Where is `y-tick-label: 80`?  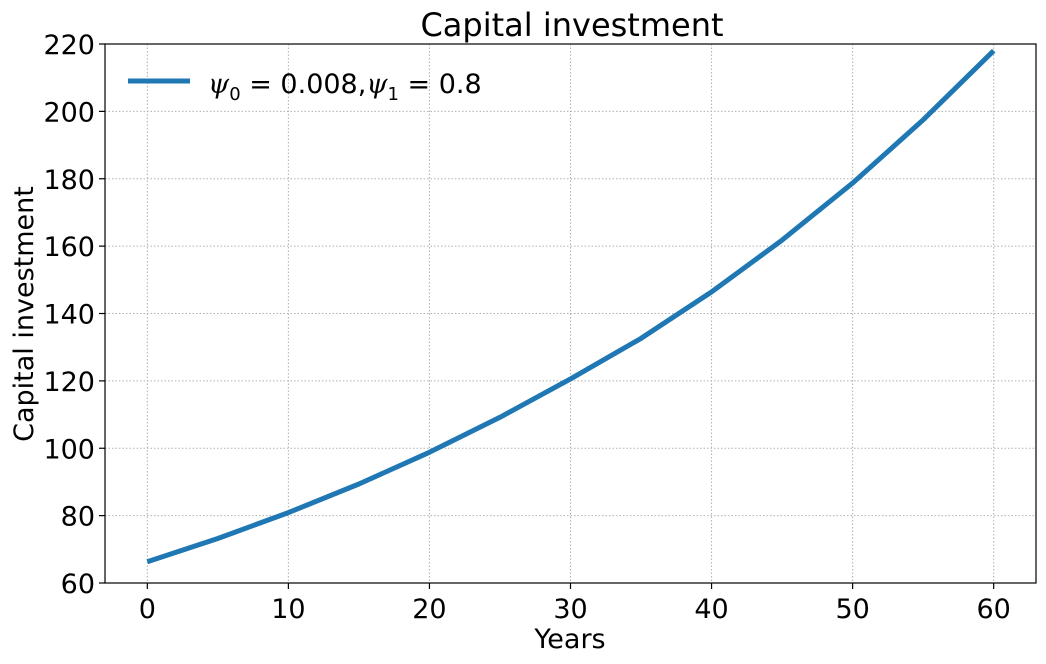
y-tick-label: 80 is located at coordinates (78, 517).